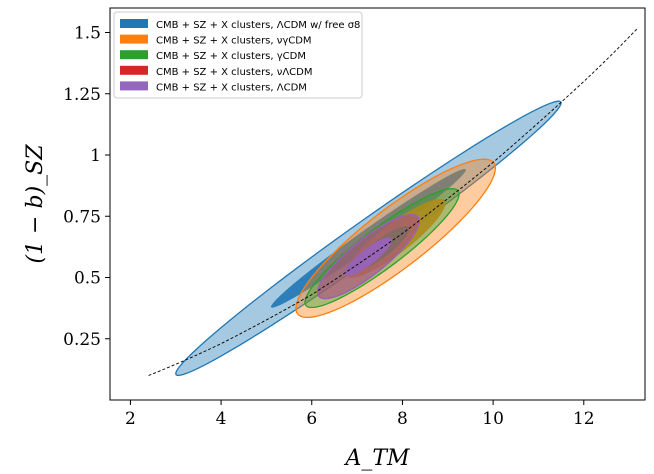 The width and height of the screenshot is (654, 474). What do you see at coordinates (130, 419) in the screenshot?
I see `x-tick-label: 2` at bounding box center [130, 419].